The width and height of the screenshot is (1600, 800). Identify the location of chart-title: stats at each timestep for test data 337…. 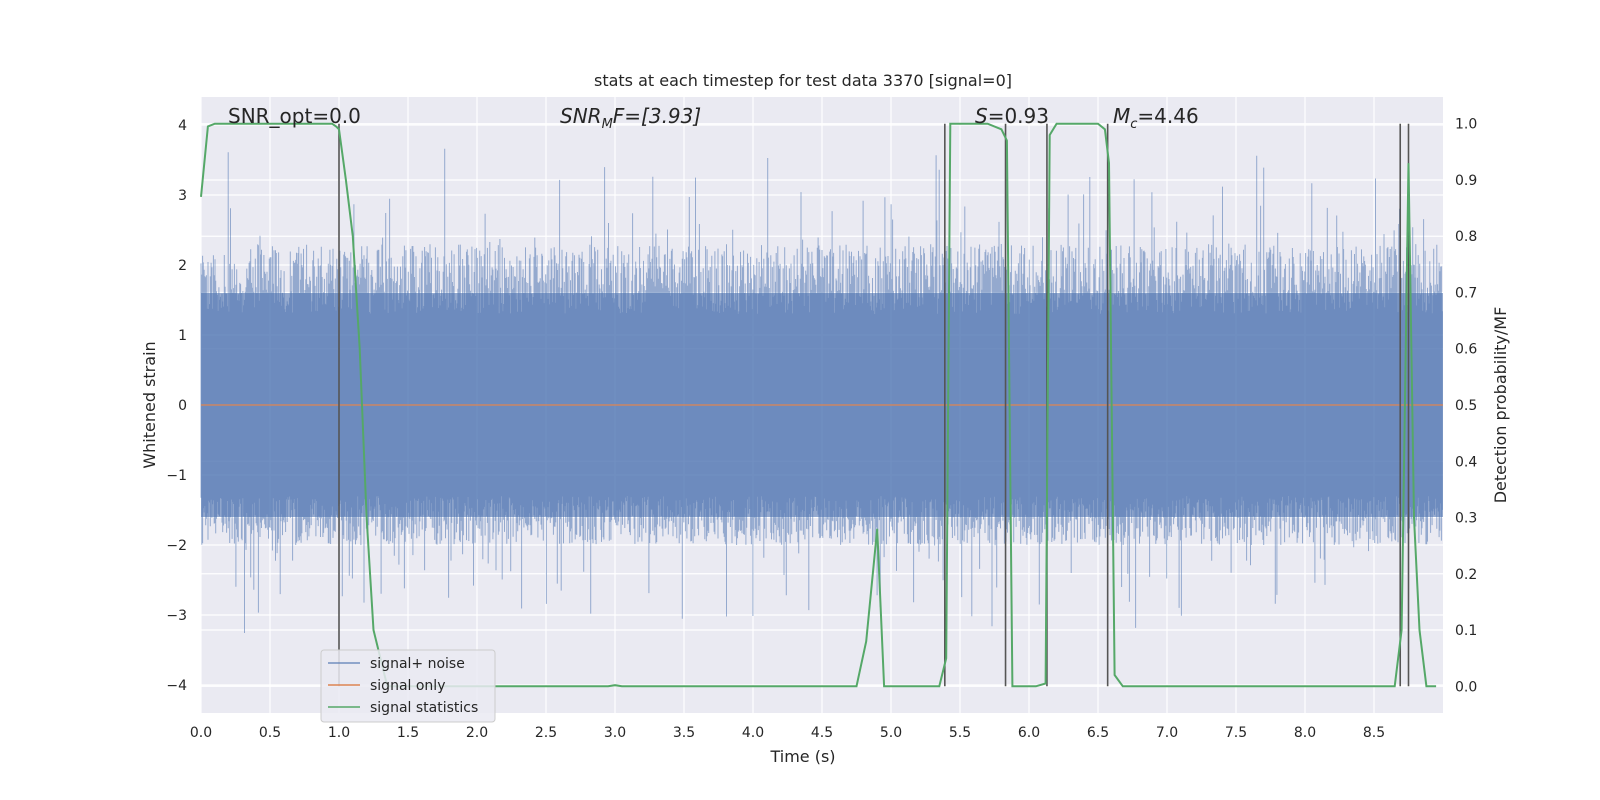
(803, 80).